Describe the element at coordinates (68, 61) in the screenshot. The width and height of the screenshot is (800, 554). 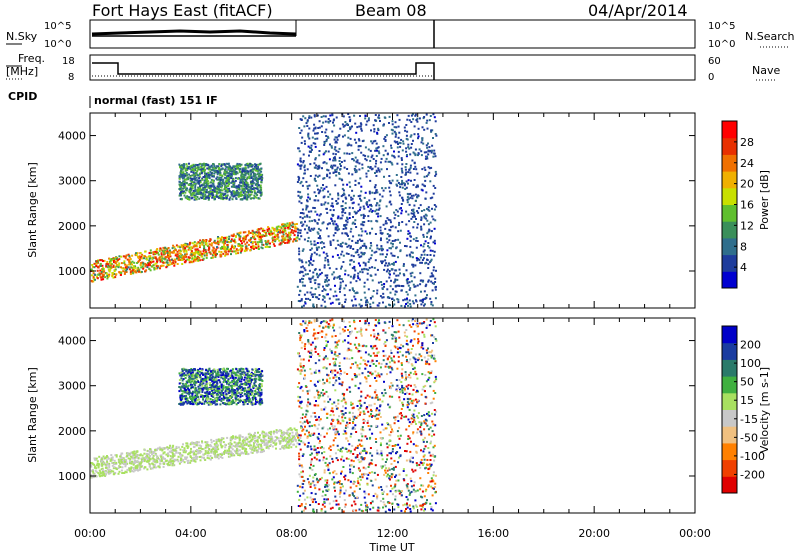
I see `freq-tick-top: 18` at that location.